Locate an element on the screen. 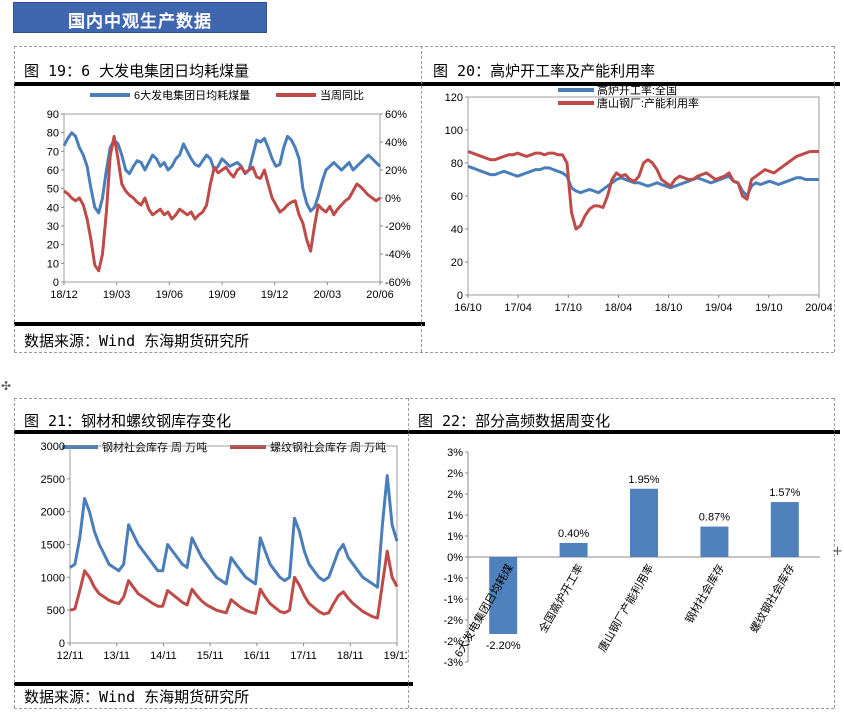 Image resolution: width=844 pixels, height=712 pixels. x-tick-label: 18/04 is located at coordinates (619, 308).